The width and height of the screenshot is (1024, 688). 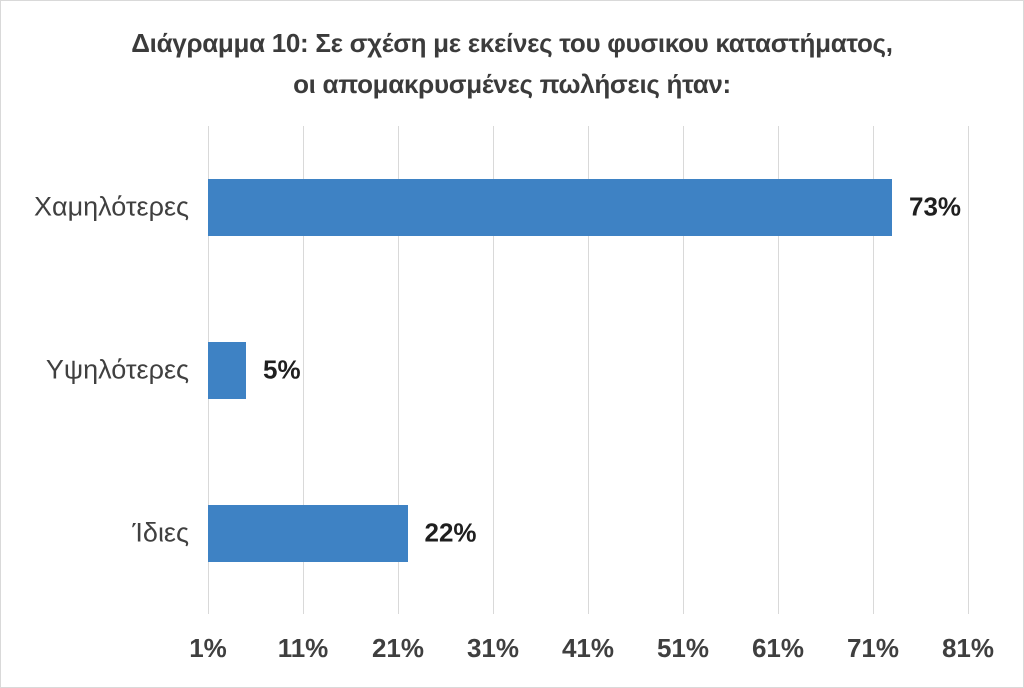 What do you see at coordinates (303, 648) in the screenshot?
I see `x-axis-tick-label: 11%` at bounding box center [303, 648].